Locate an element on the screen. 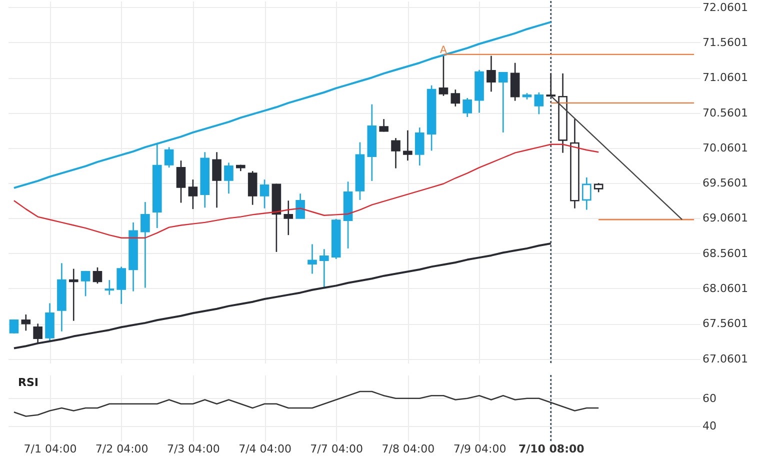  y-tick-label: 40 is located at coordinates (709, 425).